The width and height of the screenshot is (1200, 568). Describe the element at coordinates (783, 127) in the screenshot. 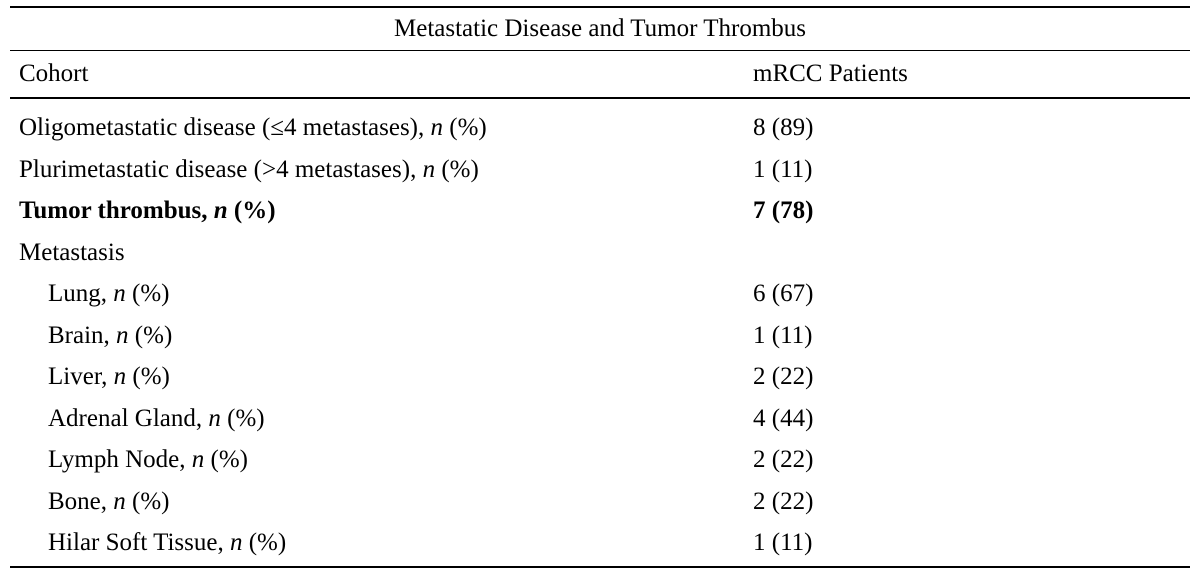

I see `row-value: 8 (89)` at that location.